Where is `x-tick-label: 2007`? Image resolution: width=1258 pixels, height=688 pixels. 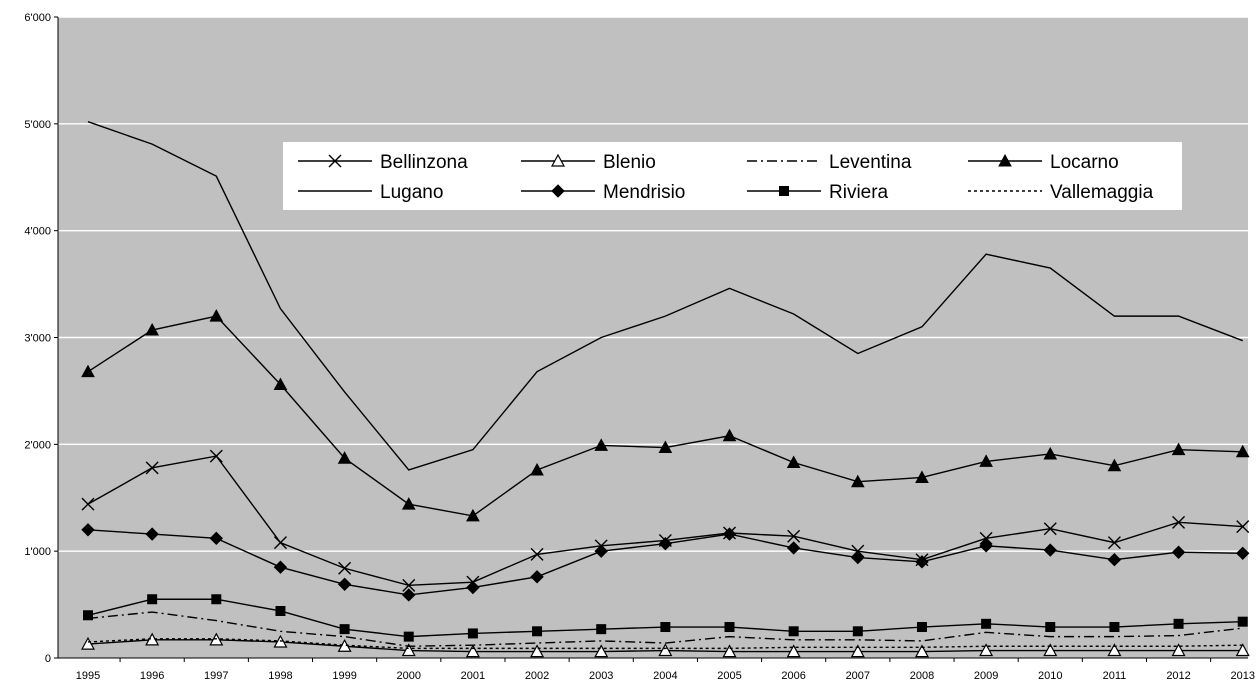 x-tick-label: 2007 is located at coordinates (858, 676).